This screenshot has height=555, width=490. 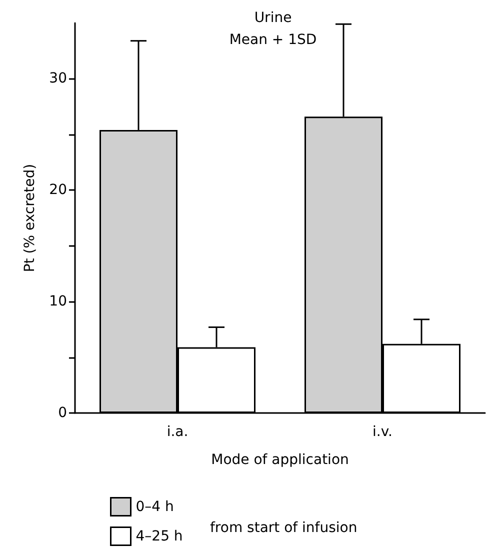 I want to click on y-axis-title: Pt (% excreted), so click(x=30, y=218).